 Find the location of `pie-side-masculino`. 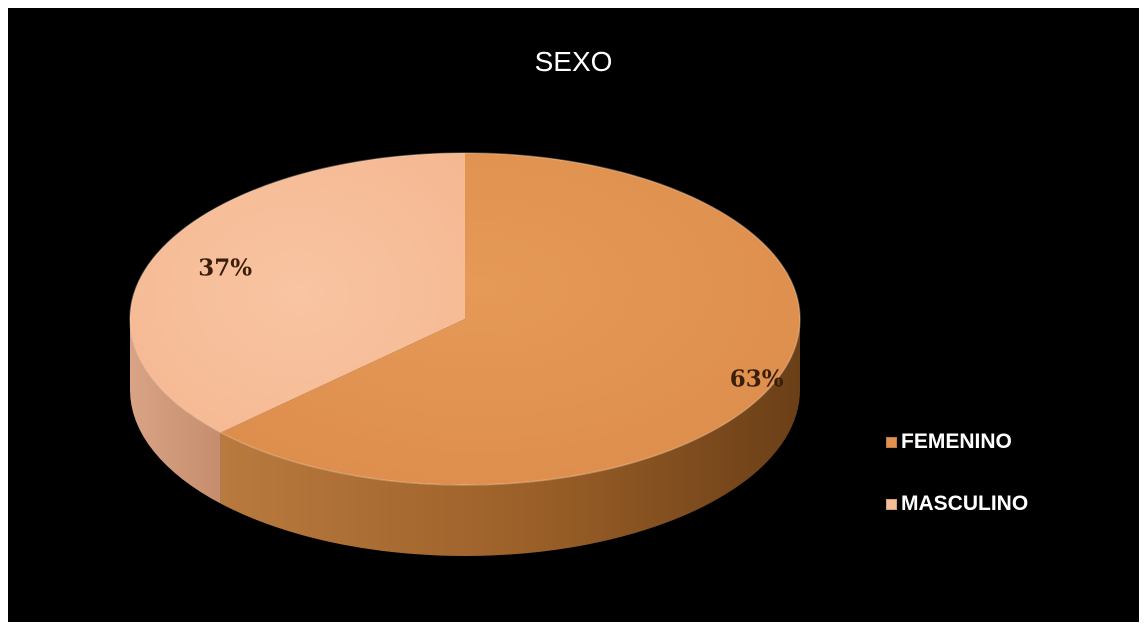

pie-side-masculino is located at coordinates (175, 411).